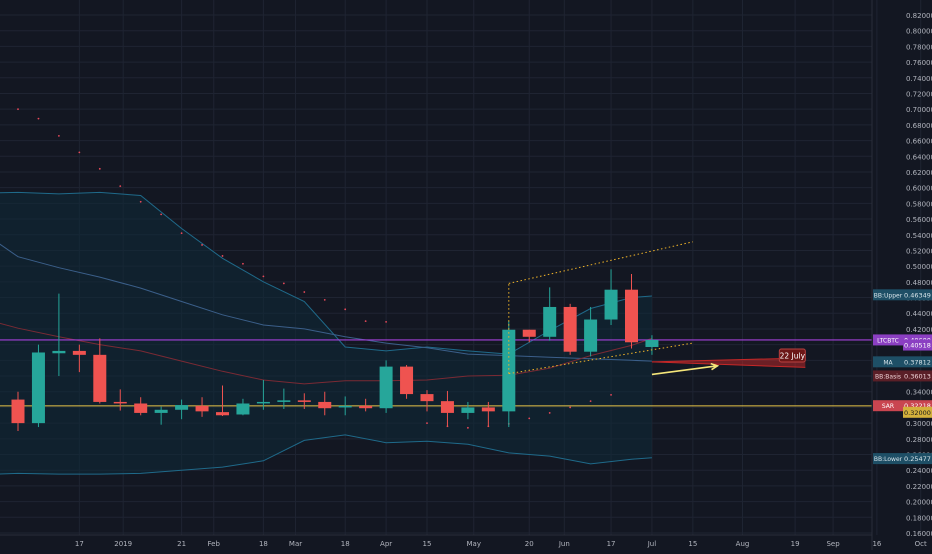 The width and height of the screenshot is (932, 554). I want to click on price-tag-label: SAR, so click(888, 406).